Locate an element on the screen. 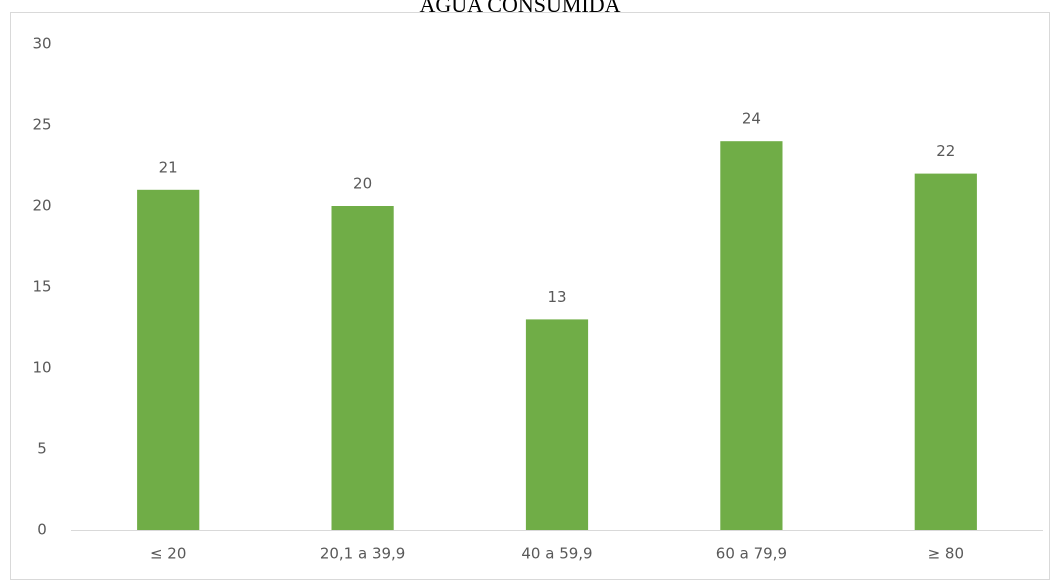 This screenshot has height=583, width=1056. data-label: 21 is located at coordinates (168, 167).